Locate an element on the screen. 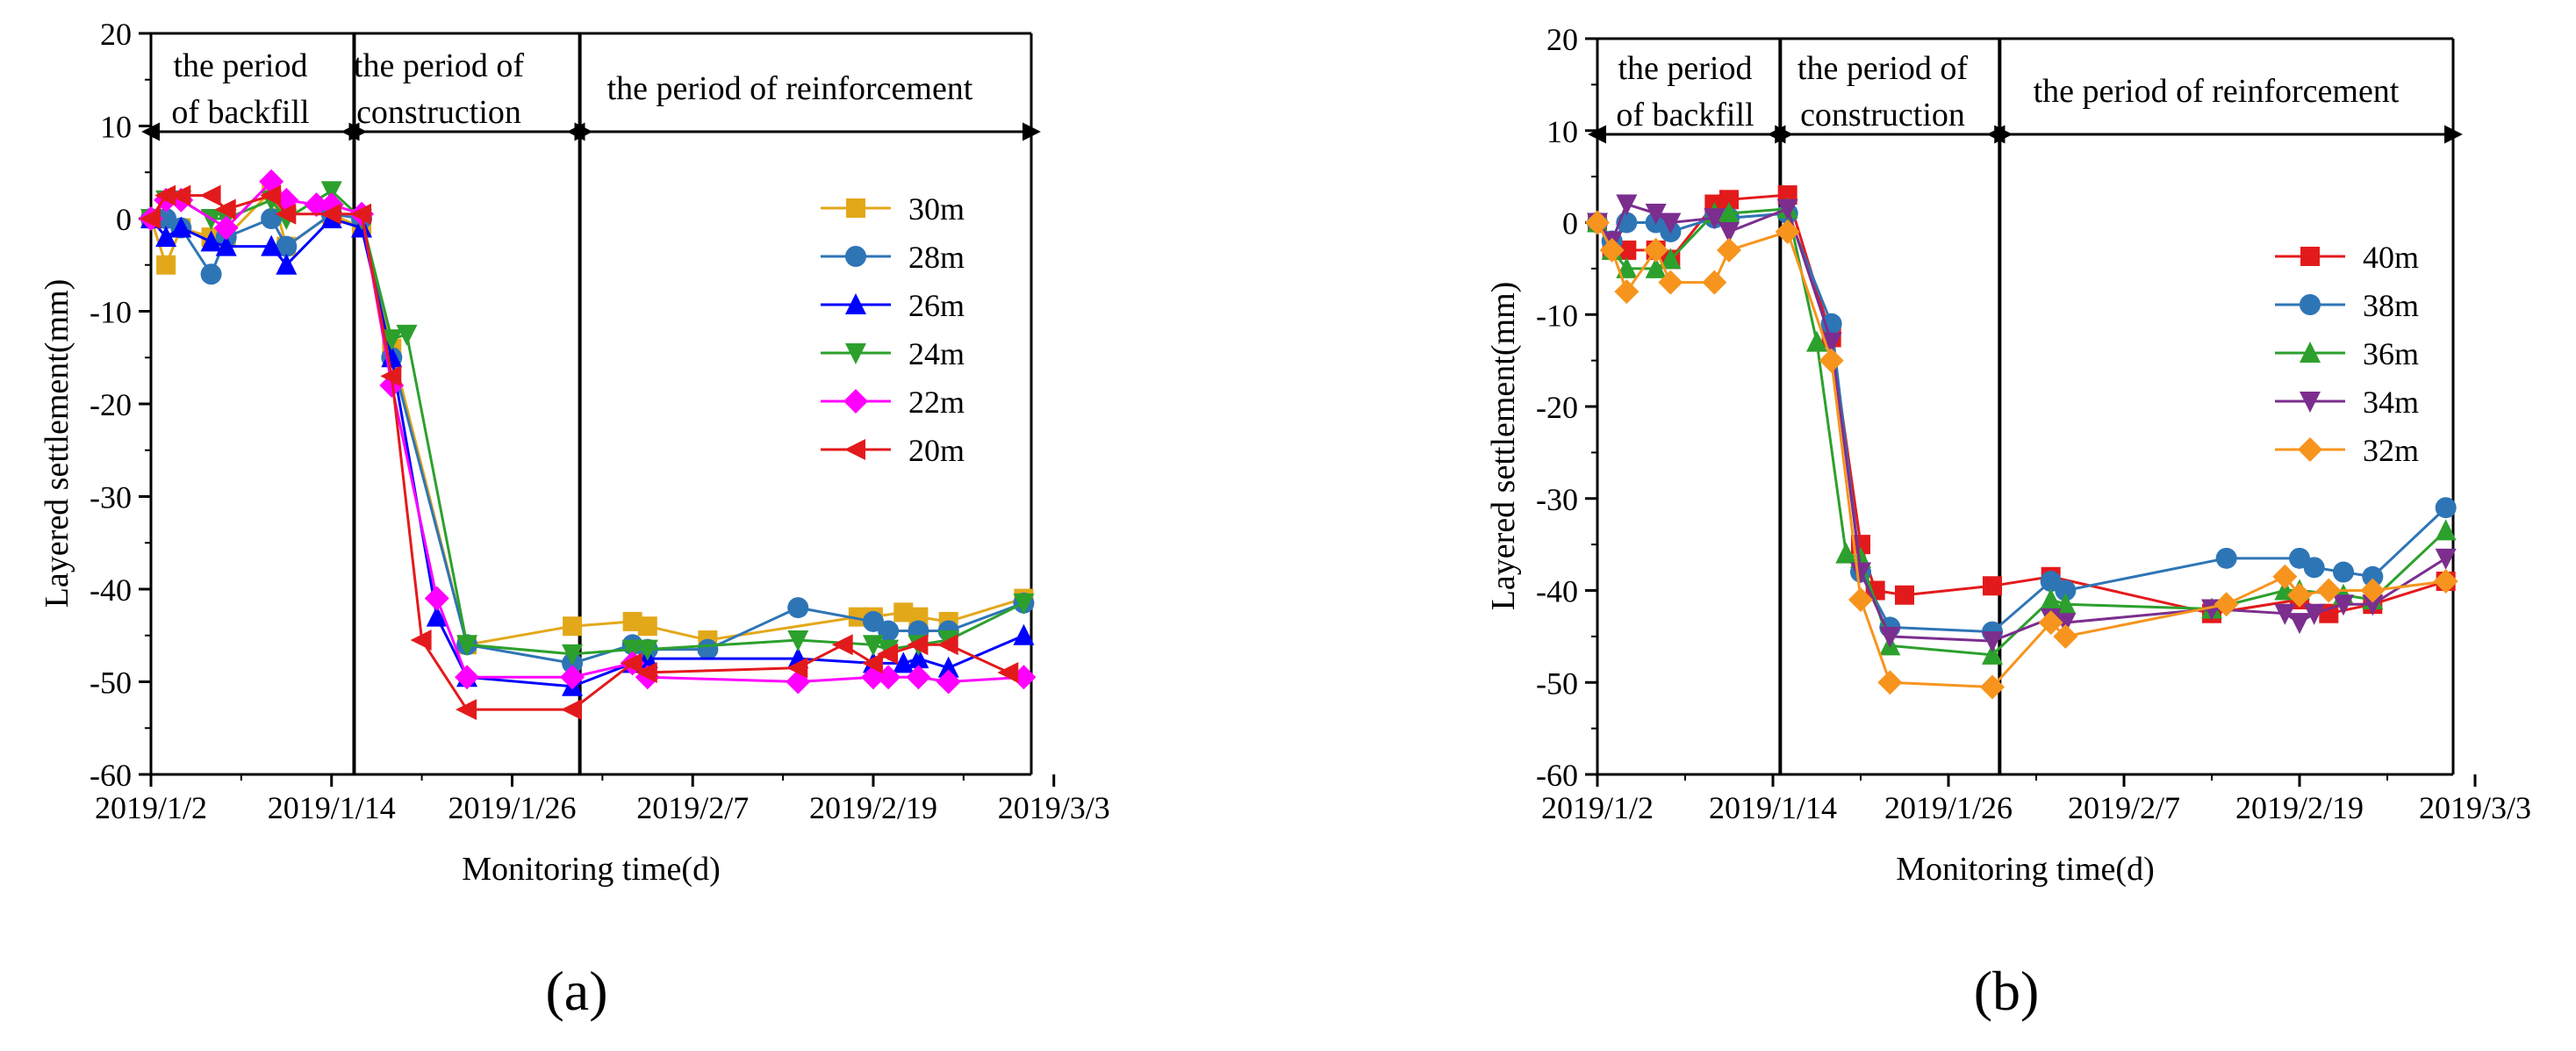 This screenshot has height=1051, width=2576. series-line-36m is located at coordinates (2022, 432).